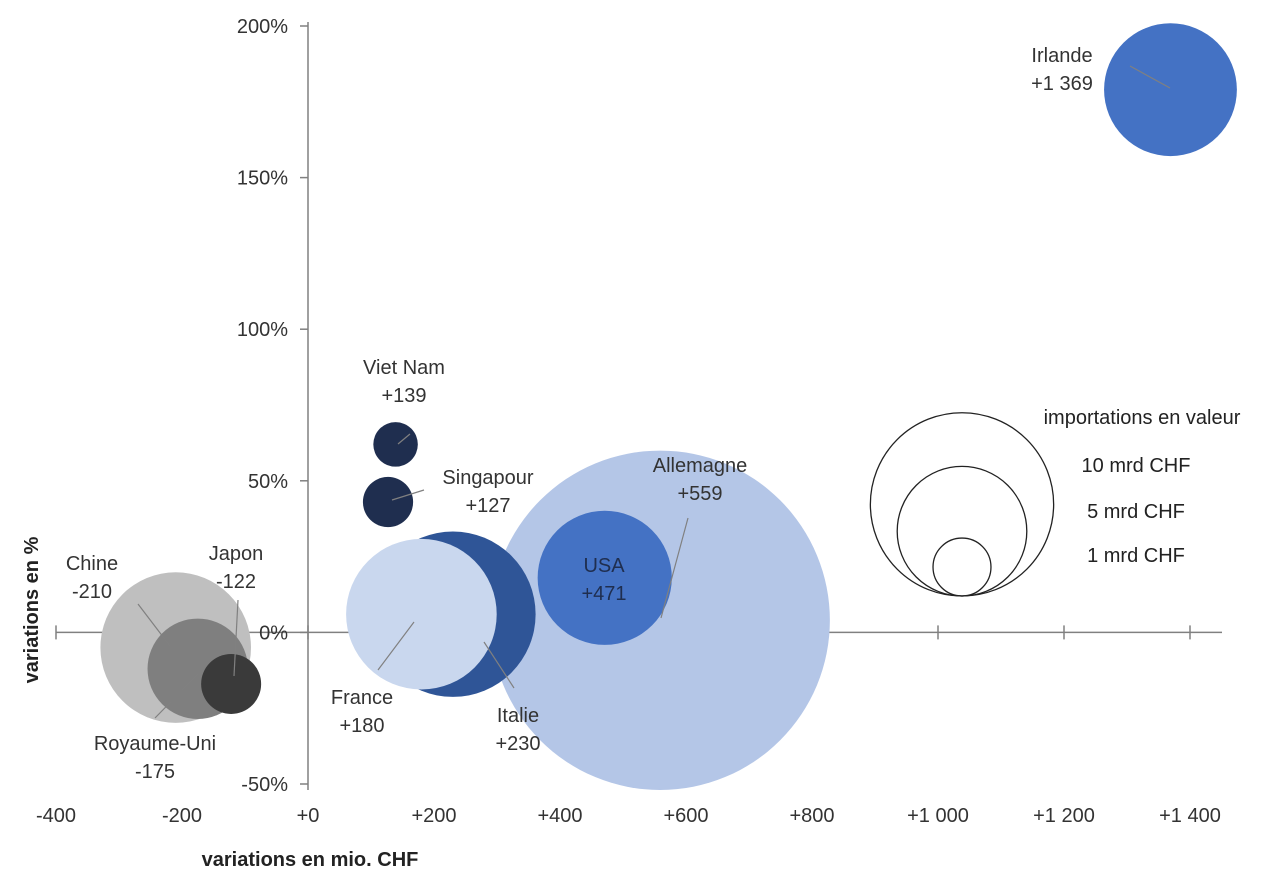  I want to click on x-tick-label: +0, so click(308, 816).